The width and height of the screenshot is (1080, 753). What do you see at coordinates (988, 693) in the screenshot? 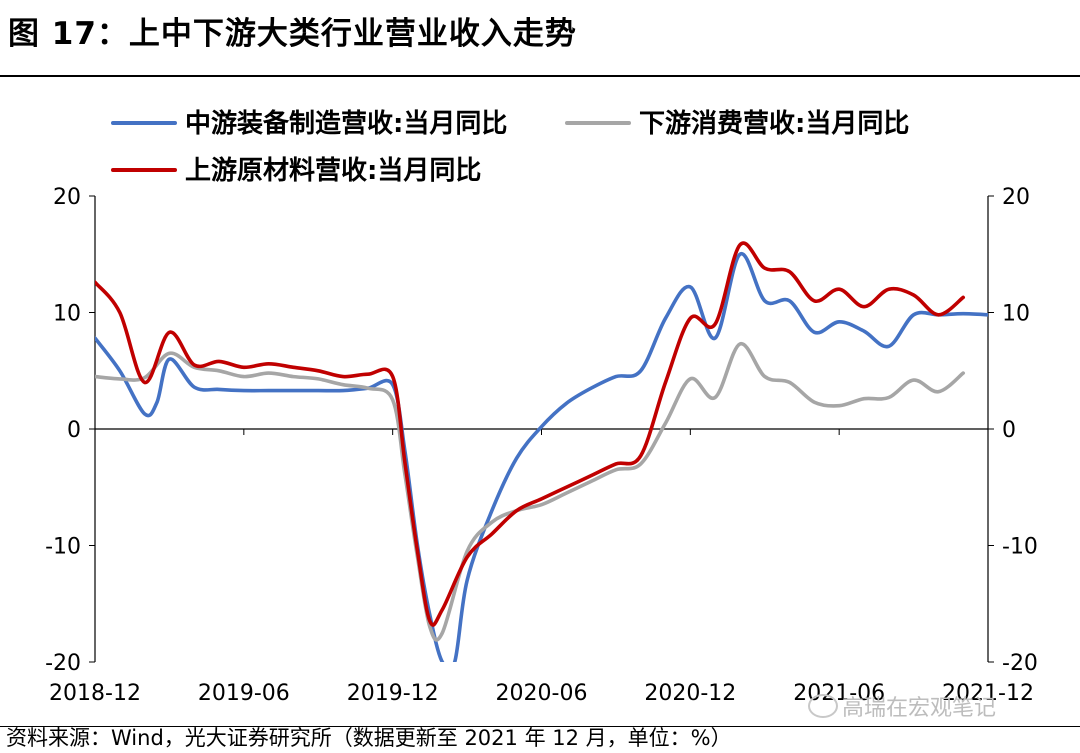
I see `x-tick-label: 2021-12` at bounding box center [988, 693].